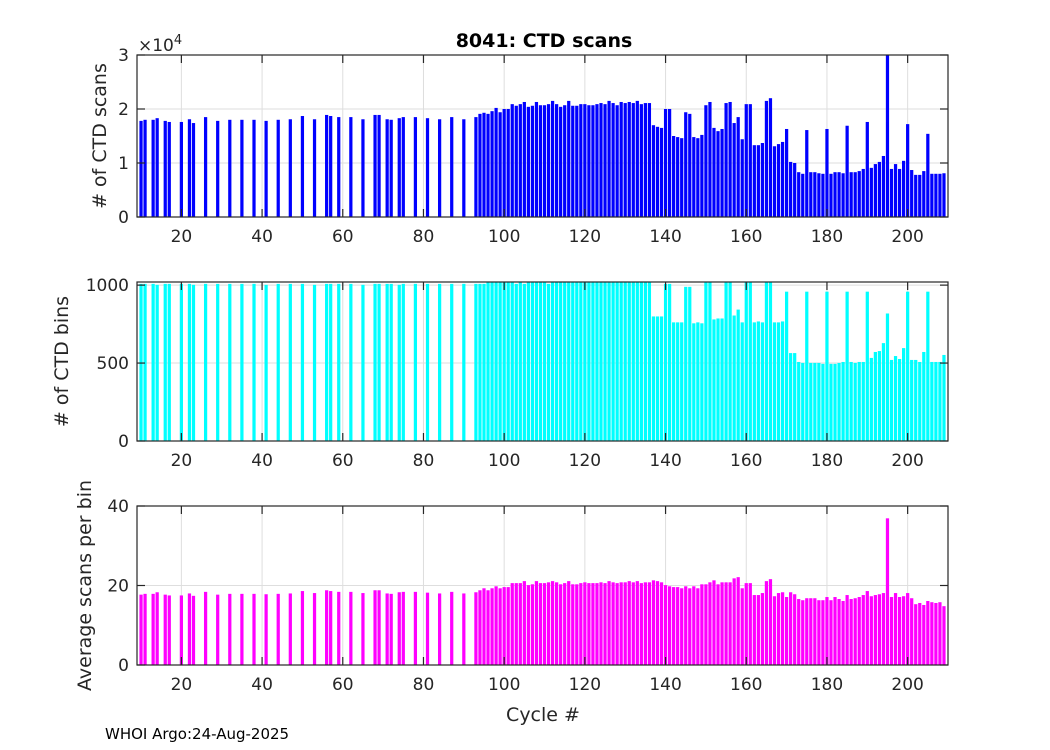 This screenshot has width=1050, height=750. Describe the element at coordinates (543, 715) in the screenshot. I see `x-axis-label: Cycle #` at that location.